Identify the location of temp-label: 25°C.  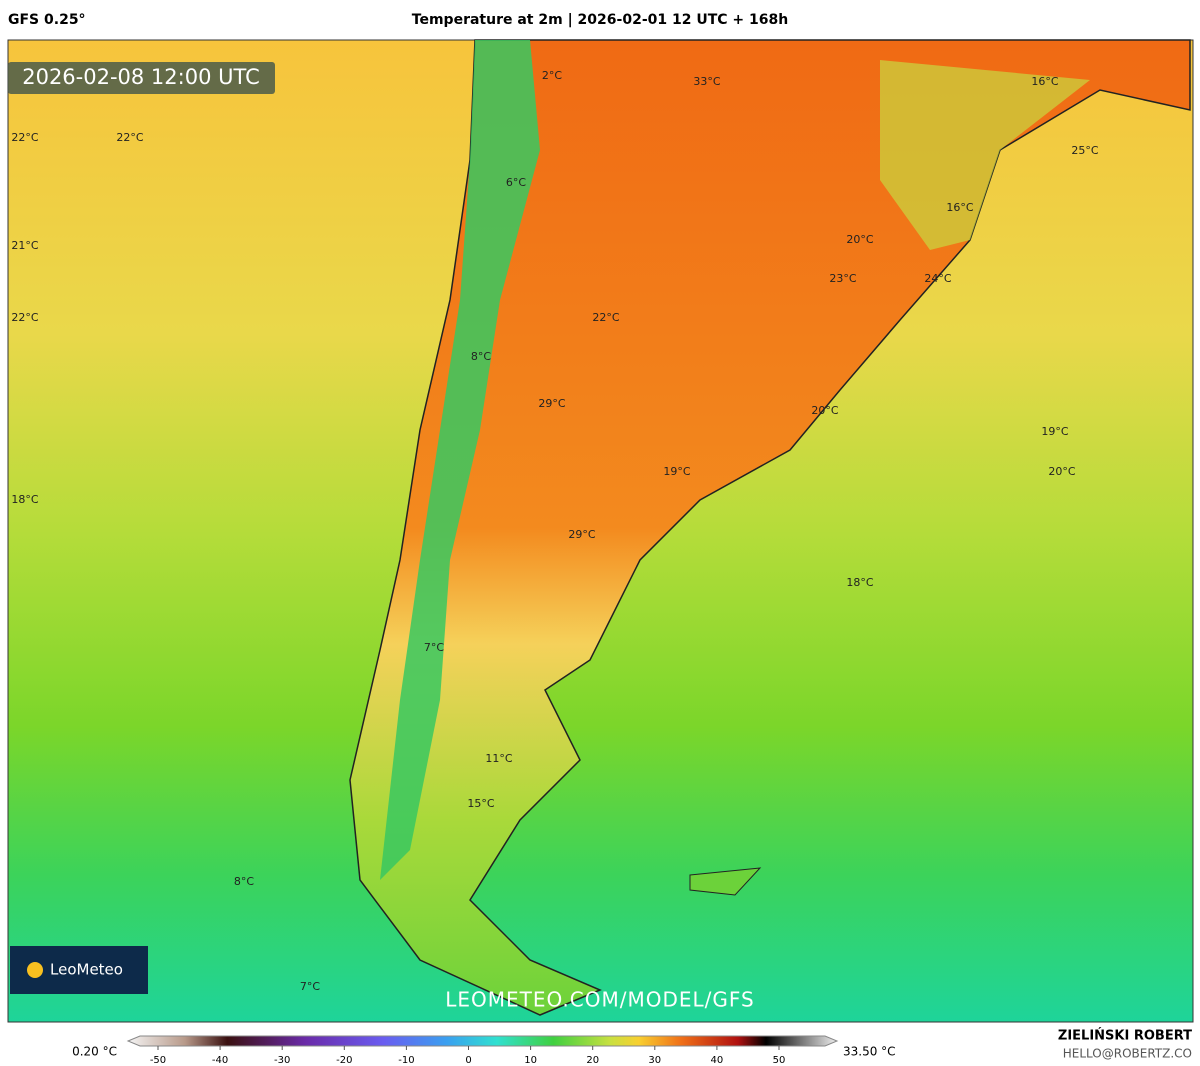
(1084, 150).